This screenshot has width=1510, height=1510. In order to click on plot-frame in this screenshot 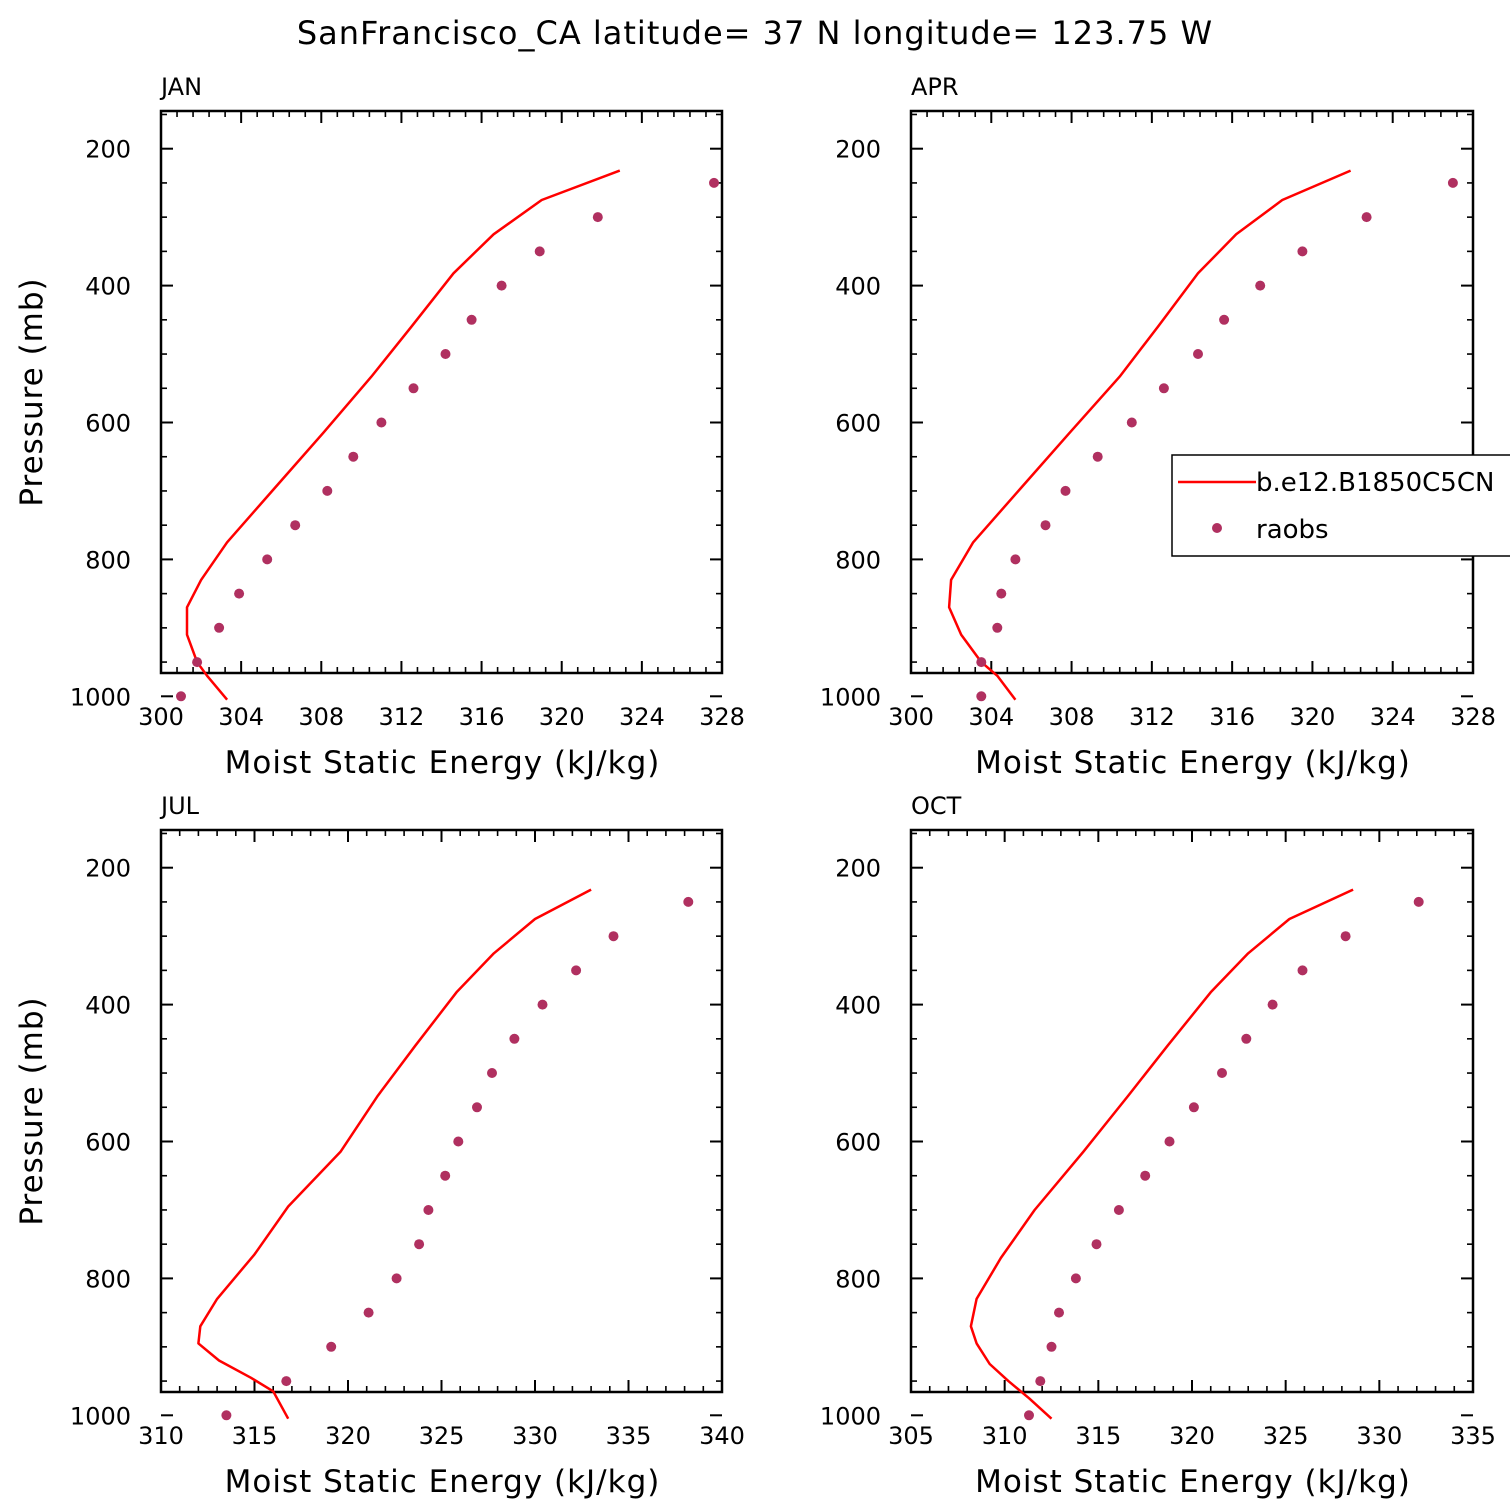, I will do `click(1192, 392)`.